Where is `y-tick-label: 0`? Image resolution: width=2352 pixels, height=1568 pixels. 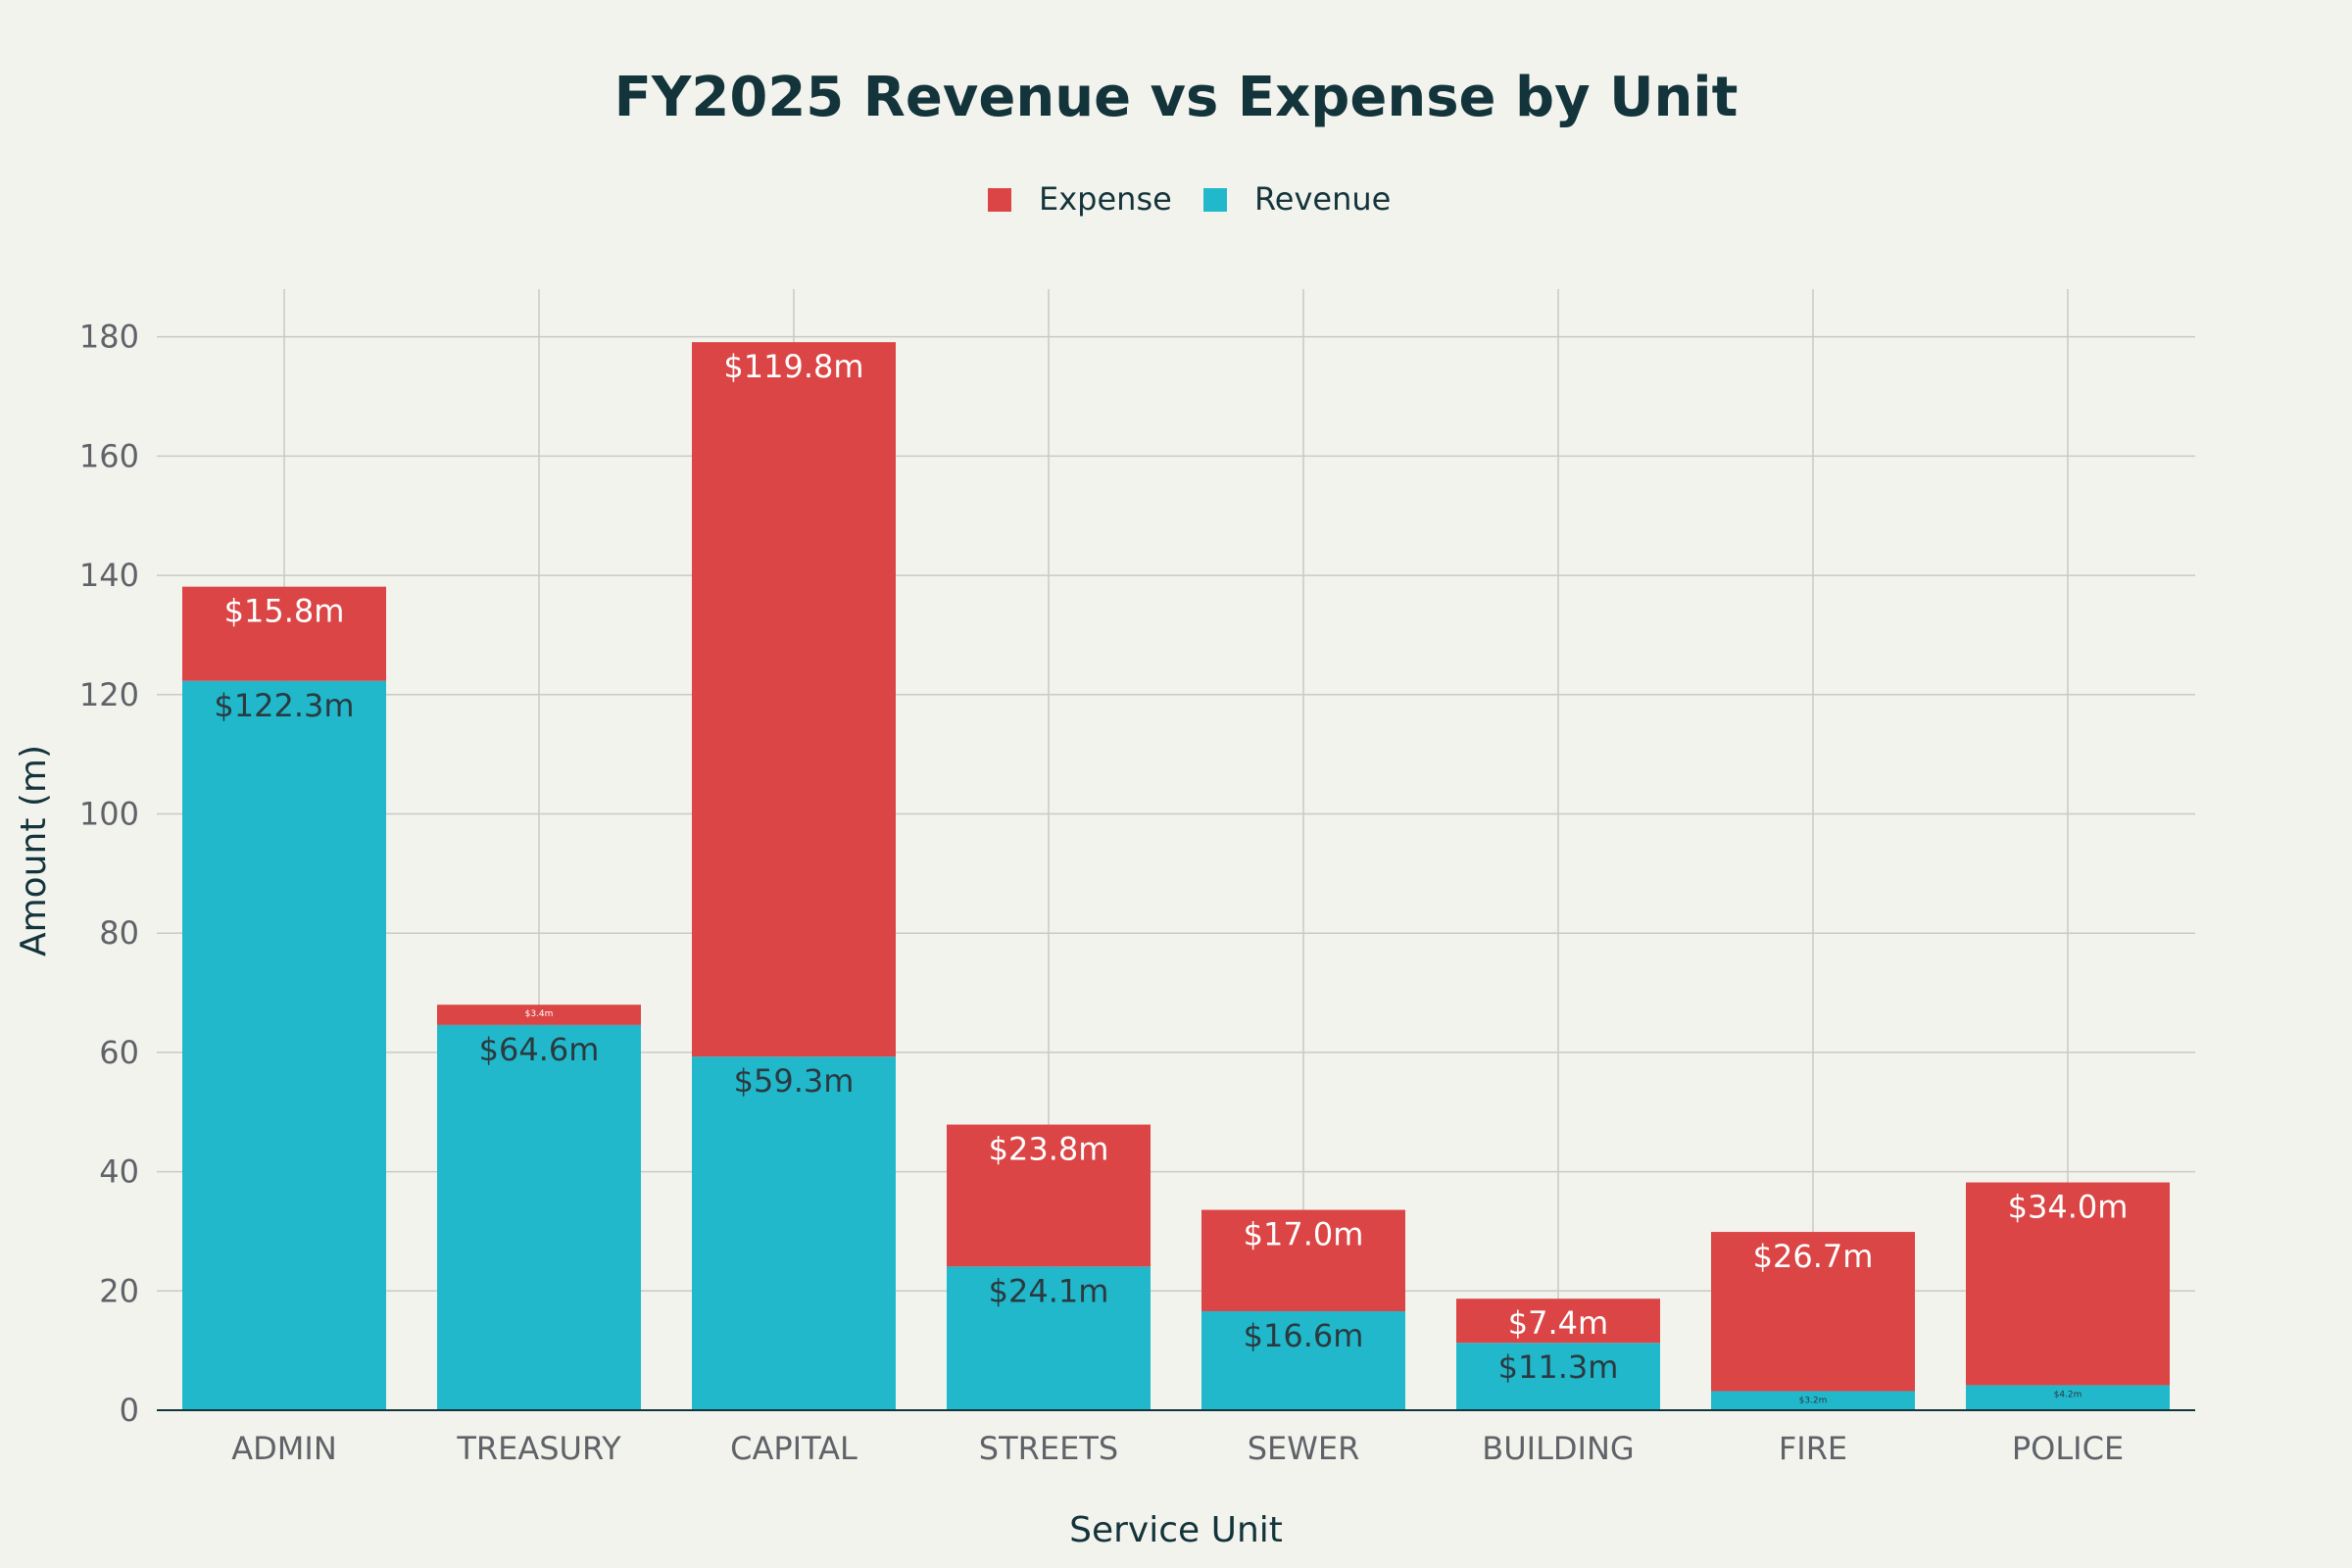
y-tick-label: 0 is located at coordinates (129, 1410).